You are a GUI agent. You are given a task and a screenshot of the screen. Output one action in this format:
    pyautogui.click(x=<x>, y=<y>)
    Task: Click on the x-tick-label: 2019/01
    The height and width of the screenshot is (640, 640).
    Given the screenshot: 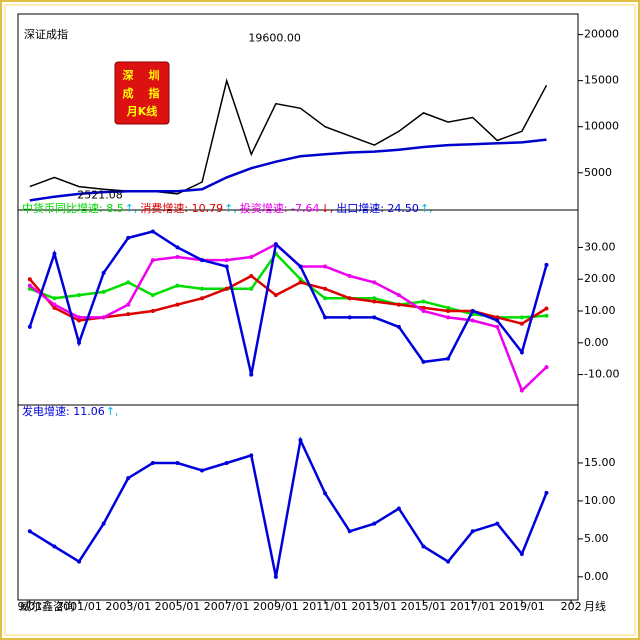 What is the action you would take?
    pyautogui.click(x=522, y=606)
    